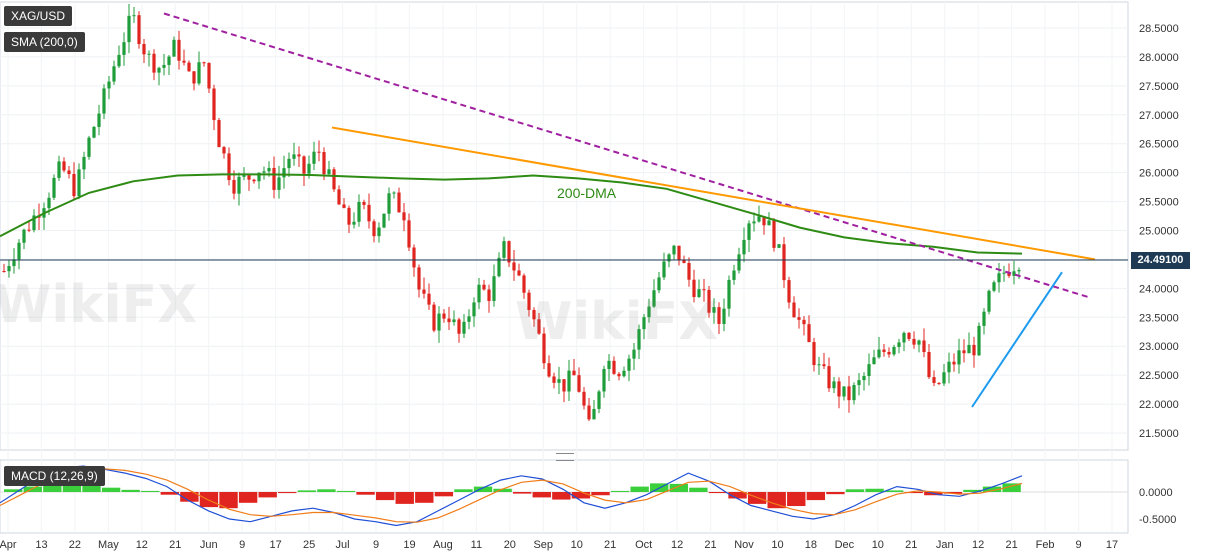  I want to click on y-tick-label: 21.5000, so click(1159, 434).